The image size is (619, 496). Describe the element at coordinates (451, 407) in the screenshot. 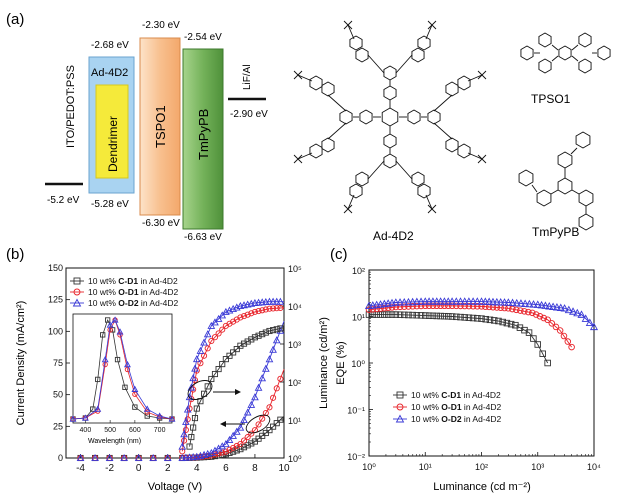

I see `legend-bold: O-D1` at that location.